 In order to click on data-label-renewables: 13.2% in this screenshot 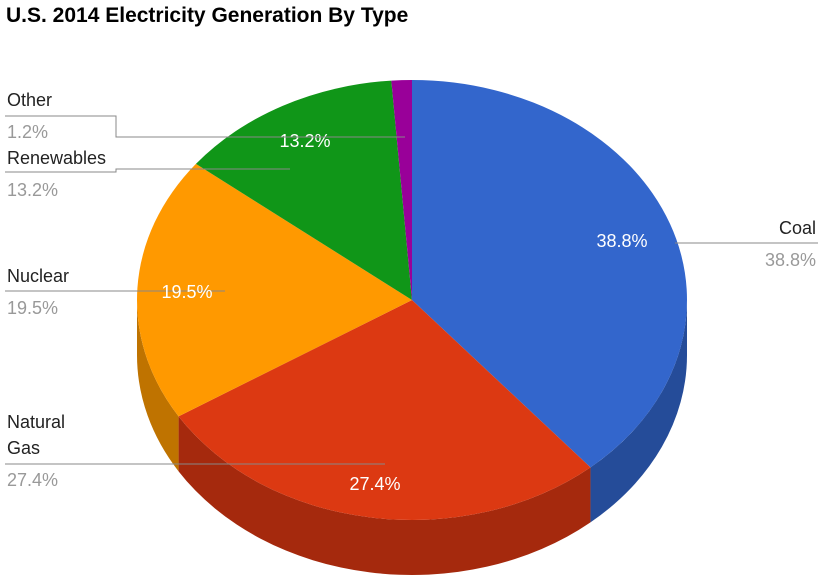, I will do `click(304, 141)`.